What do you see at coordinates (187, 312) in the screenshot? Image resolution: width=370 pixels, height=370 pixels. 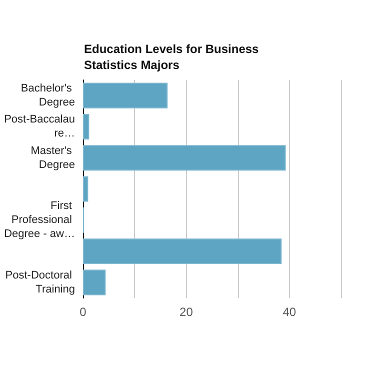 I see `x-tick-label: 20` at bounding box center [187, 312].